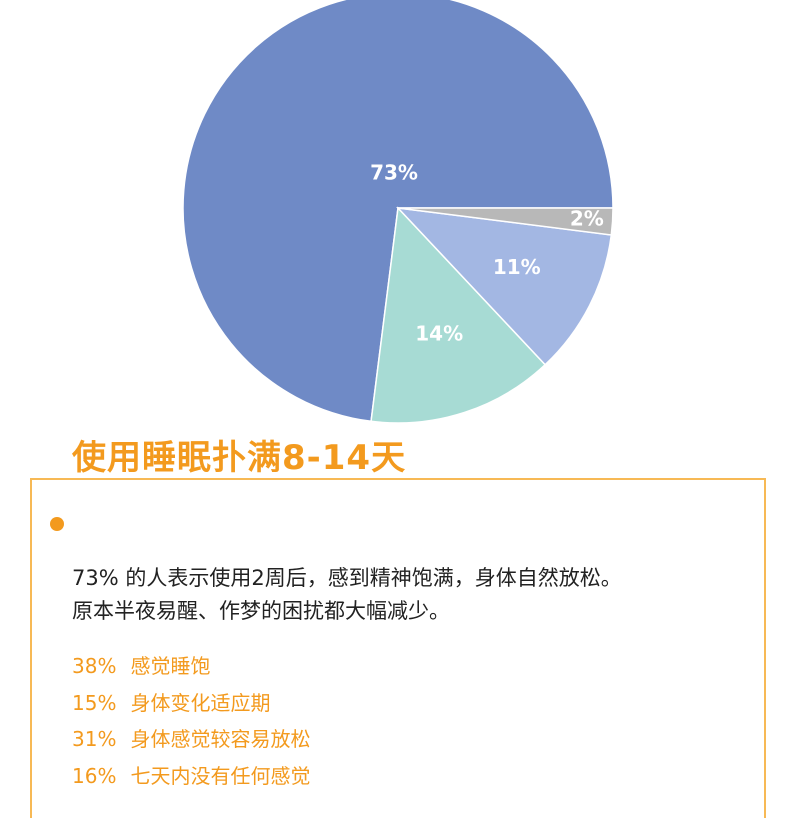 This screenshot has height=818, width=800. Describe the element at coordinates (587, 218) in the screenshot. I see `pie-slice-label-4: 2%` at that location.